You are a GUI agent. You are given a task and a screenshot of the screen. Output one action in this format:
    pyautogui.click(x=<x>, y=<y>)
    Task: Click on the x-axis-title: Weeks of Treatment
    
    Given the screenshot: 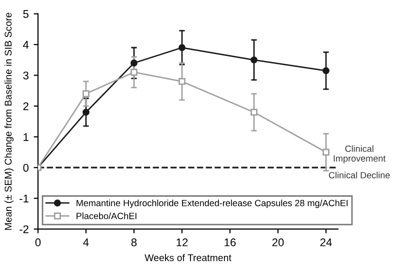 What is the action you would take?
    pyautogui.click(x=188, y=258)
    